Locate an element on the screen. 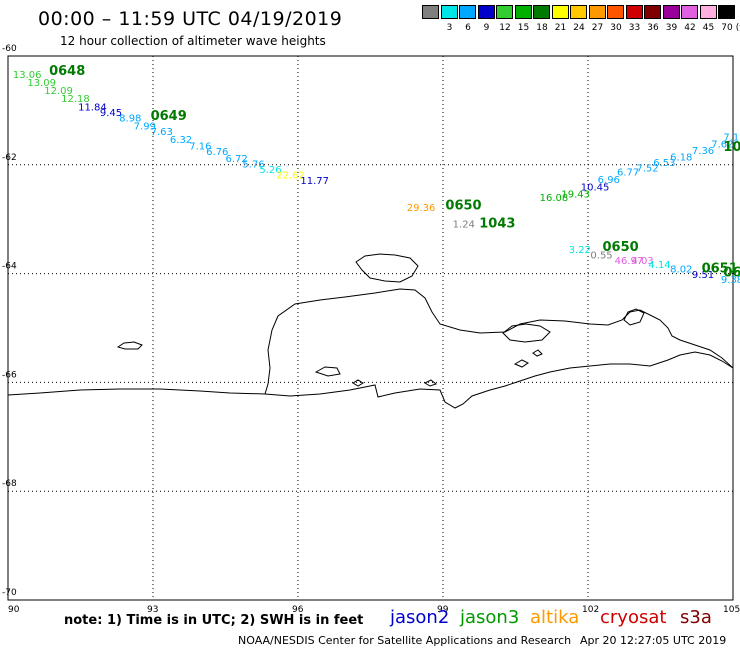 This screenshot has height=650, width=740. color-scale-label: 45 is located at coordinates (708, 28).